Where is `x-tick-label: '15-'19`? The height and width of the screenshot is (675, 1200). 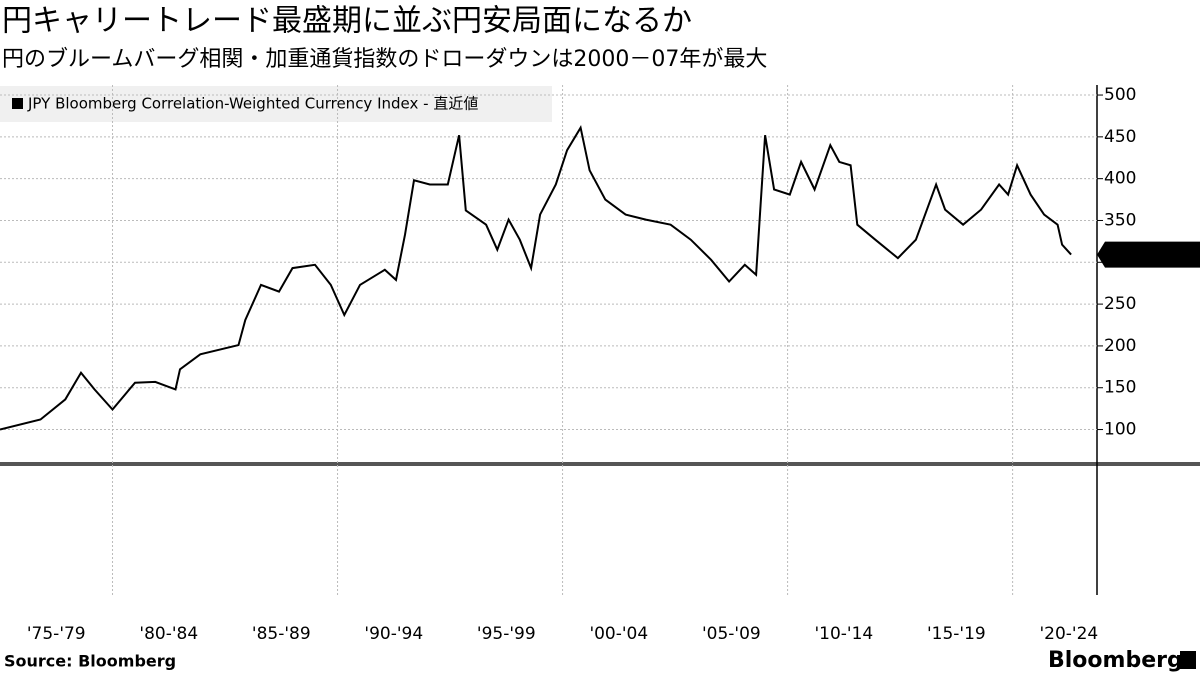
x-tick-label: '15-'19 is located at coordinates (956, 634).